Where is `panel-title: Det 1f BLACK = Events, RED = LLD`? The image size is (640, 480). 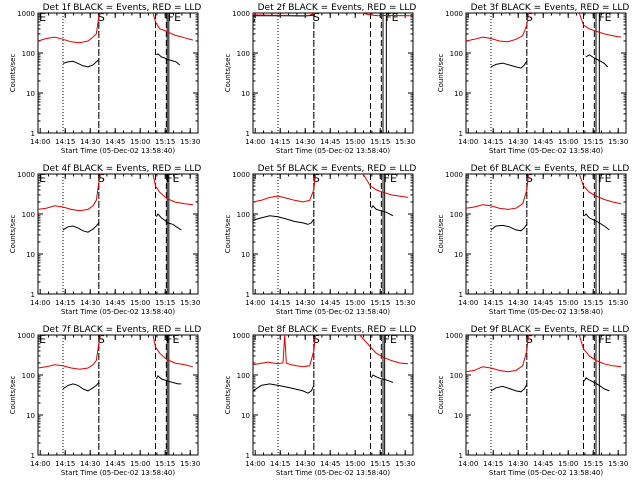
panel-title: Det 1f BLACK = Events, RED = LLD is located at coordinates (122, 8).